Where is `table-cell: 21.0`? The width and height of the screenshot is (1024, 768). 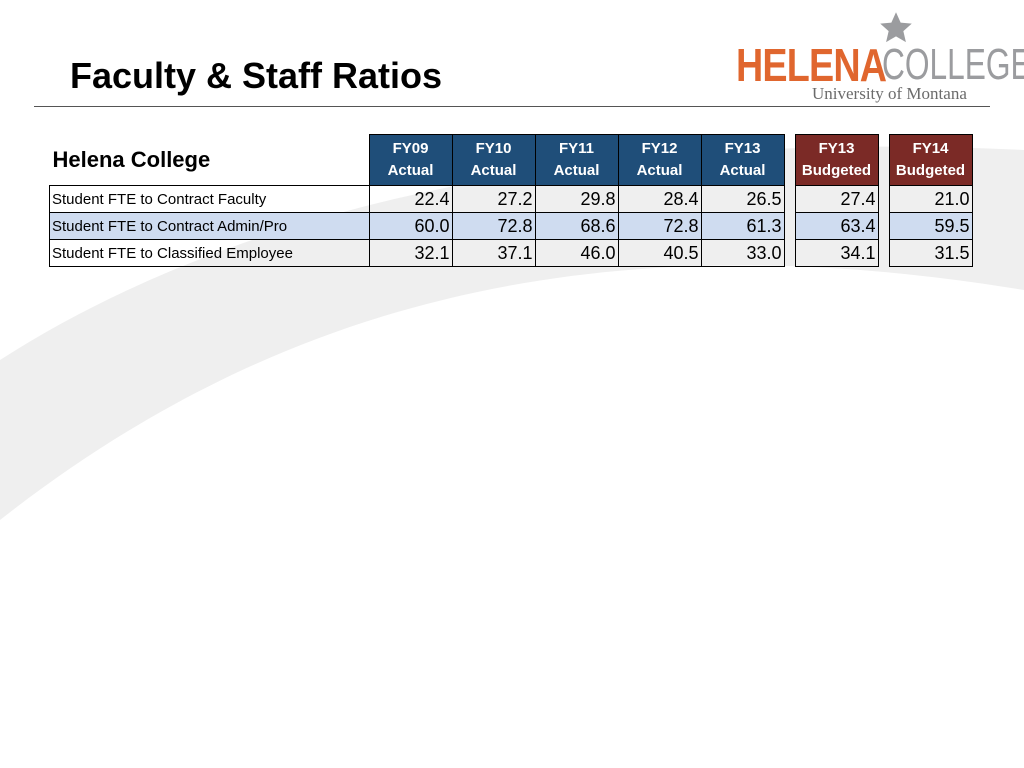
table-cell: 21.0 is located at coordinates (930, 199).